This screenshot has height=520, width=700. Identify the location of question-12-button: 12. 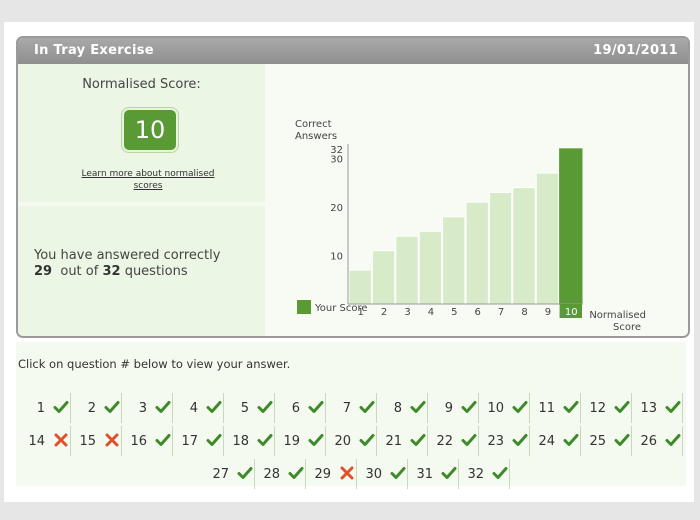
(606, 408).